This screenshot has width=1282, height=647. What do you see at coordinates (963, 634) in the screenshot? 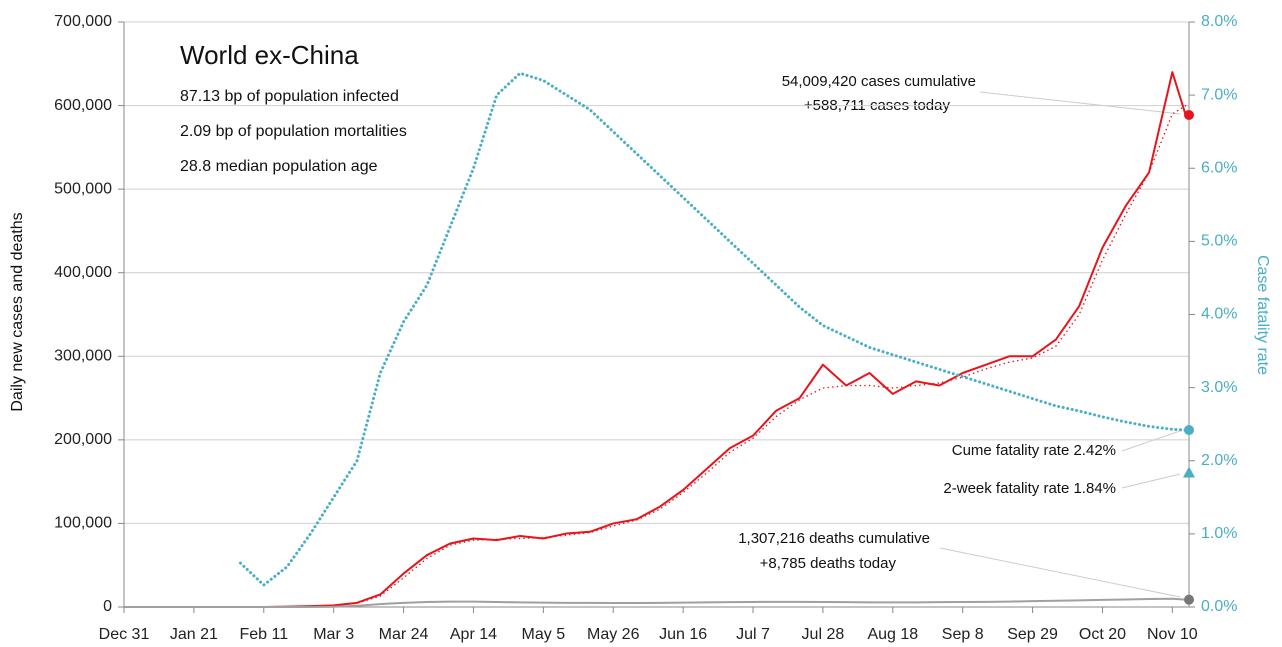
I see `x-tick-label: Sep 8` at bounding box center [963, 634].